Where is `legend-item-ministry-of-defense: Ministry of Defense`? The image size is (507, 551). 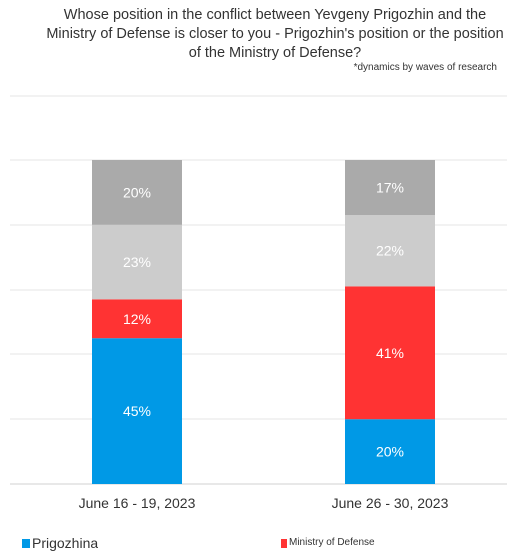 legend-item-ministry-of-defense: Ministry of Defense is located at coordinates (328, 543).